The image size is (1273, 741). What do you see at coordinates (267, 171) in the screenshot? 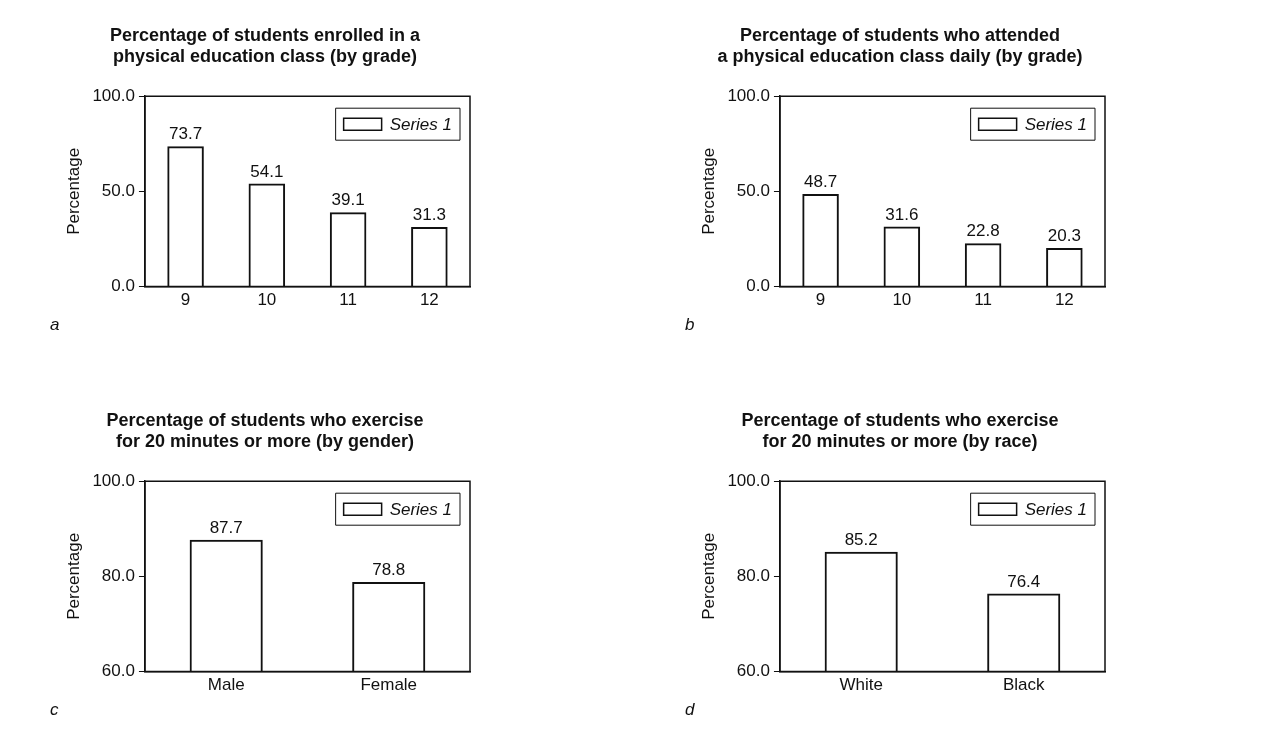
I see `data-label: 54.1` at bounding box center [267, 171].